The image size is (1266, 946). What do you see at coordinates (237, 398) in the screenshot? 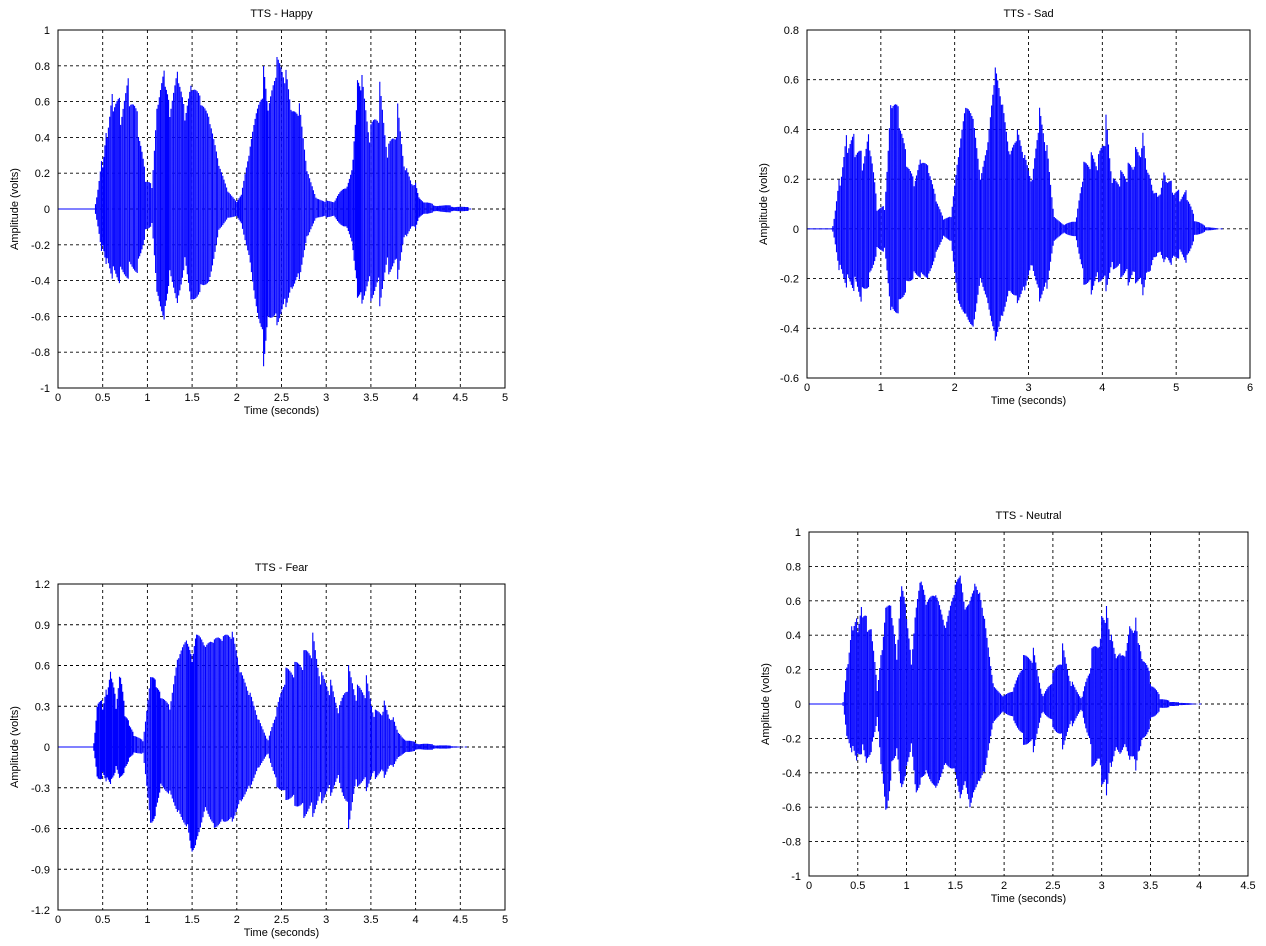
I see `chart-happy-x-tick-label: 2` at bounding box center [237, 398].